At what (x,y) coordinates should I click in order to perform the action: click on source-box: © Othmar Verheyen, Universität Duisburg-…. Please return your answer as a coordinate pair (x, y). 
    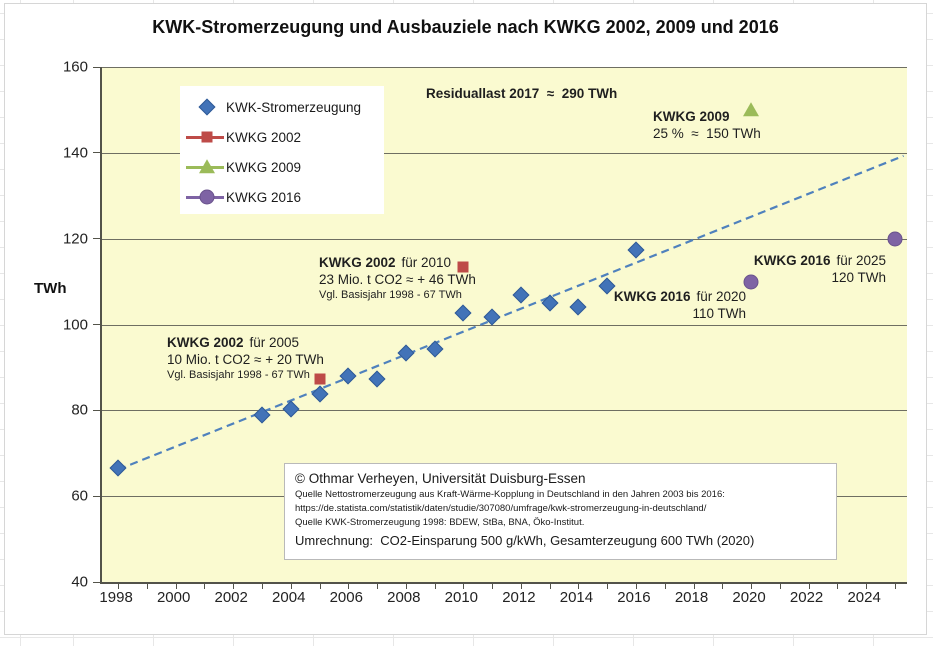
    Looking at the image, I should click on (560, 511).